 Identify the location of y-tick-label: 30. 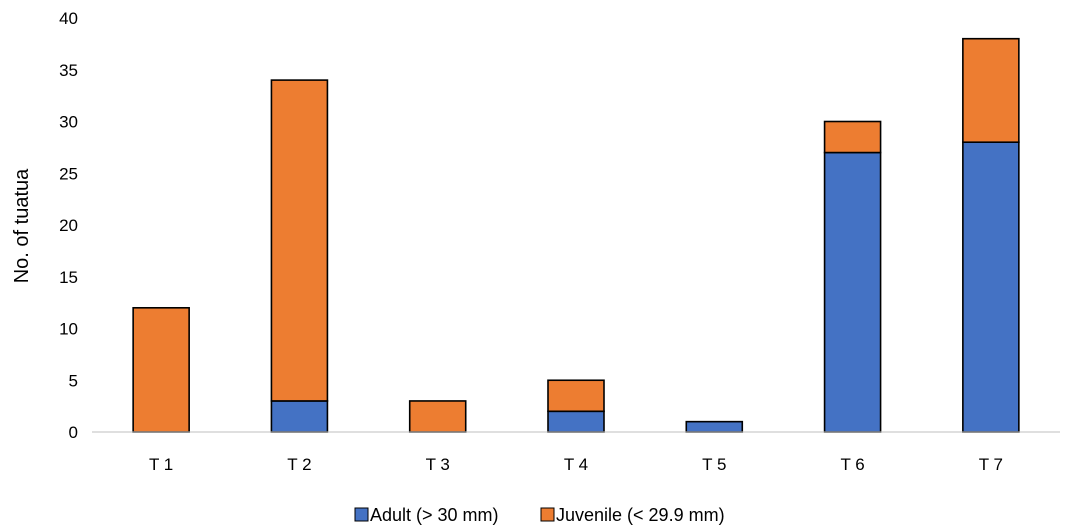
(68, 122).